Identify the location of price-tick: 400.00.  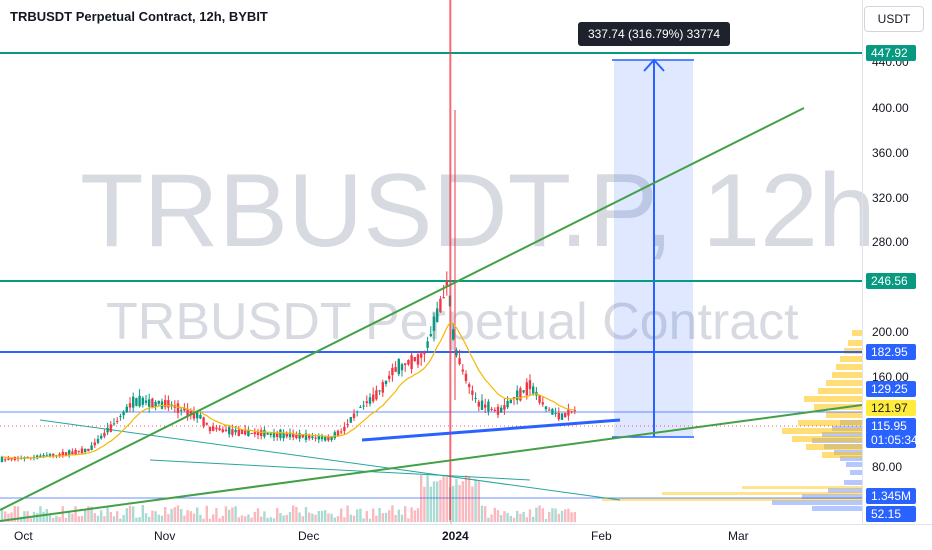
(890, 108).